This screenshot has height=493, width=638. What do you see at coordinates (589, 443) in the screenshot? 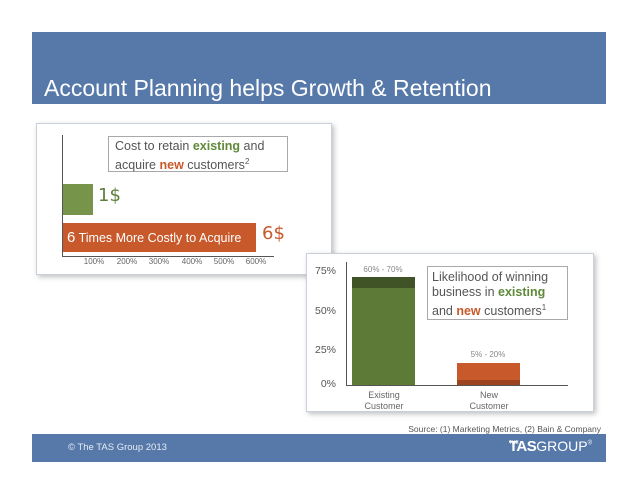
I see `logo-registered: ®` at bounding box center [589, 443].